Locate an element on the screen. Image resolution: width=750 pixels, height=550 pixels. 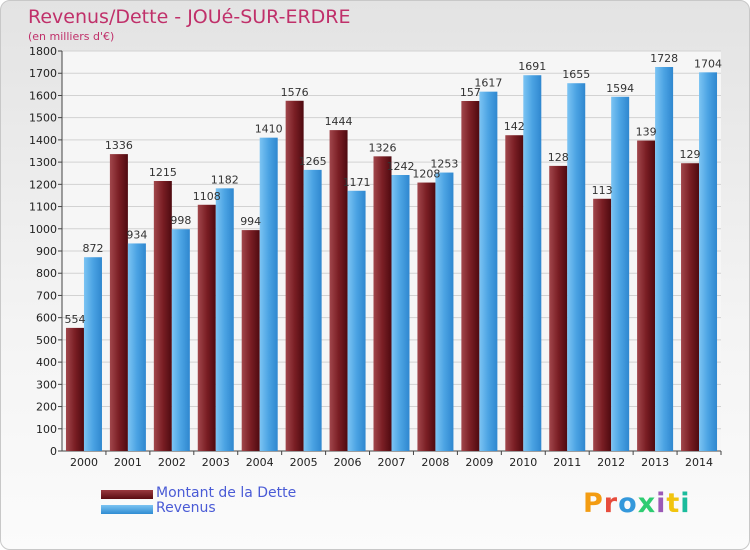
data-label-dette: 994 is located at coordinates (250, 221).